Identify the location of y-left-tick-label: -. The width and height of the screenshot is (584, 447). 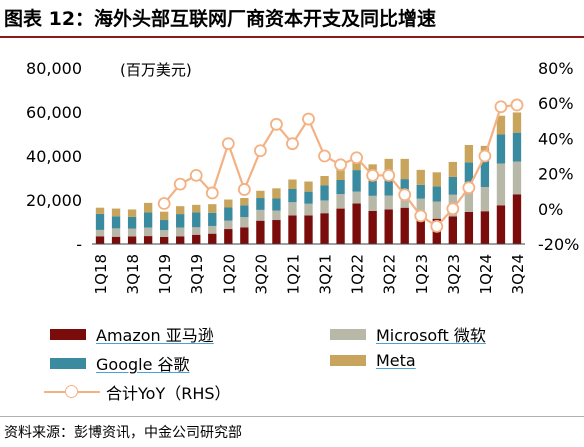
(79, 244).